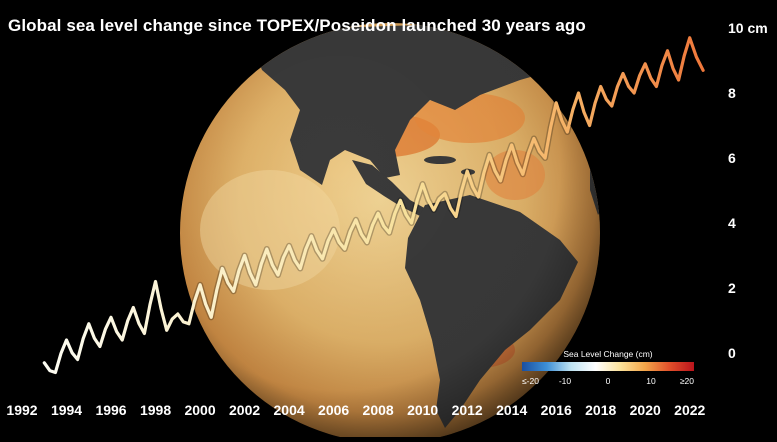 The height and width of the screenshot is (442, 777). I want to click on y-tick-label: 0, so click(732, 353).